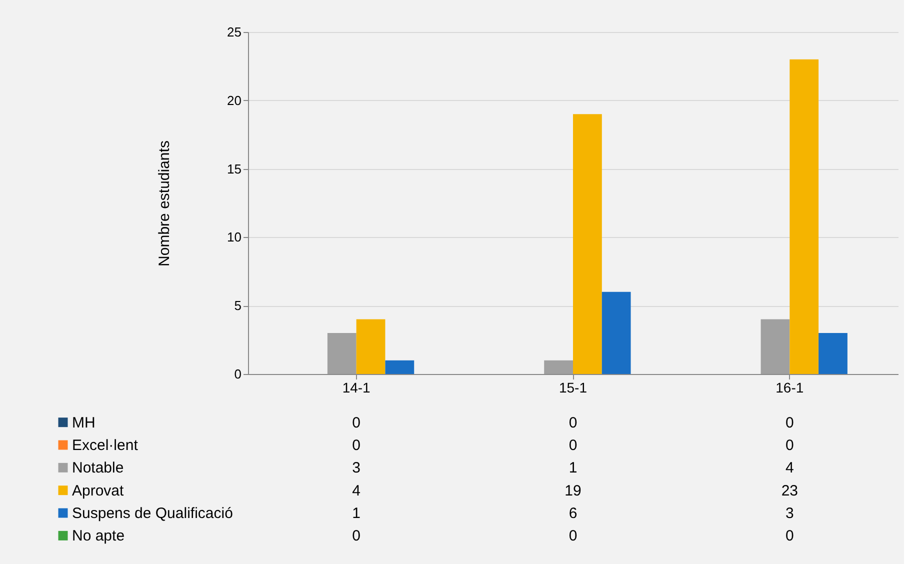 The height and width of the screenshot is (564, 906). I want to click on data-label: 19, so click(573, 491).